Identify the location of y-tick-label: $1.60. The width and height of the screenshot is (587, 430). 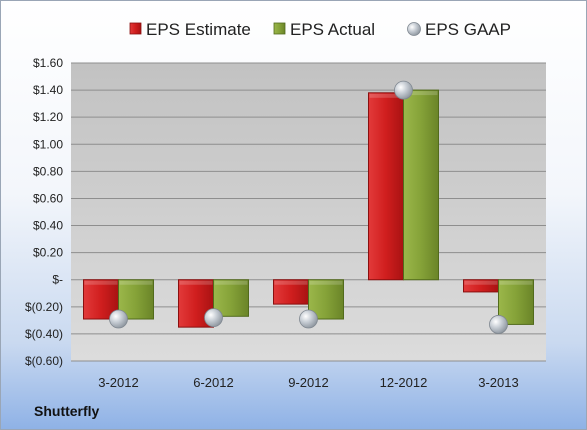
(48, 63).